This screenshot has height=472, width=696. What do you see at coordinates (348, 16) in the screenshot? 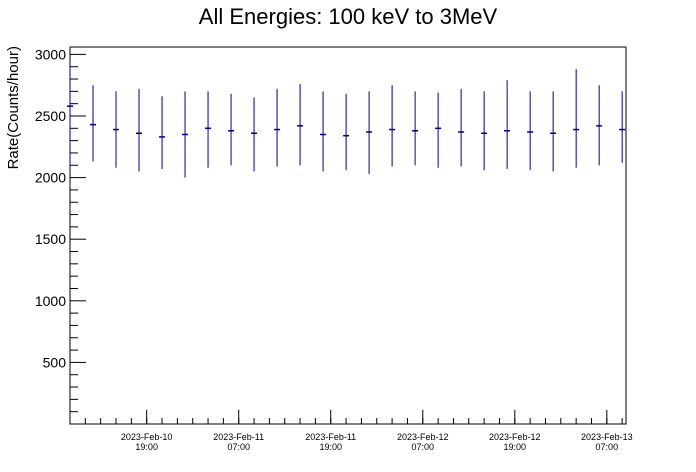
I see `chart-title: All Energies: 100 keV to 3MeV` at bounding box center [348, 16].